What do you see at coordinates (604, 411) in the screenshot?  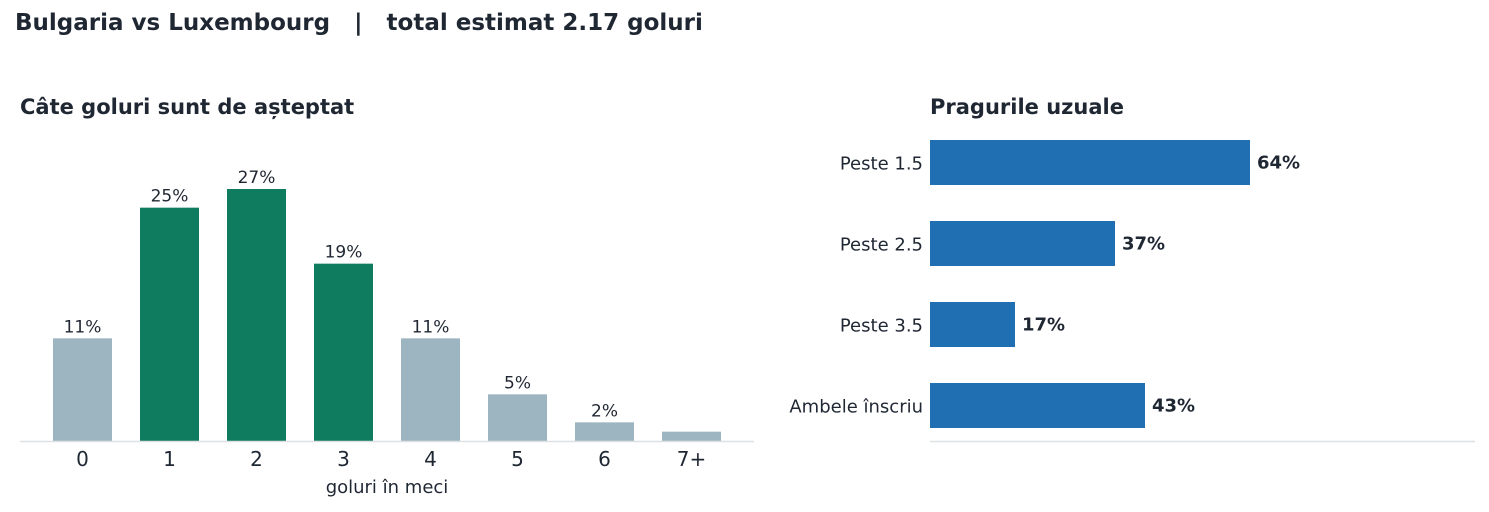 I see `data-label: 2%` at bounding box center [604, 411].